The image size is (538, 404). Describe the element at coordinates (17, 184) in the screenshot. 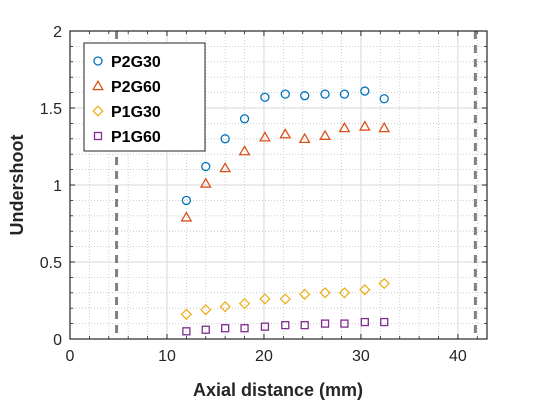

I see `y-axis-label: Undershoot` at that location.